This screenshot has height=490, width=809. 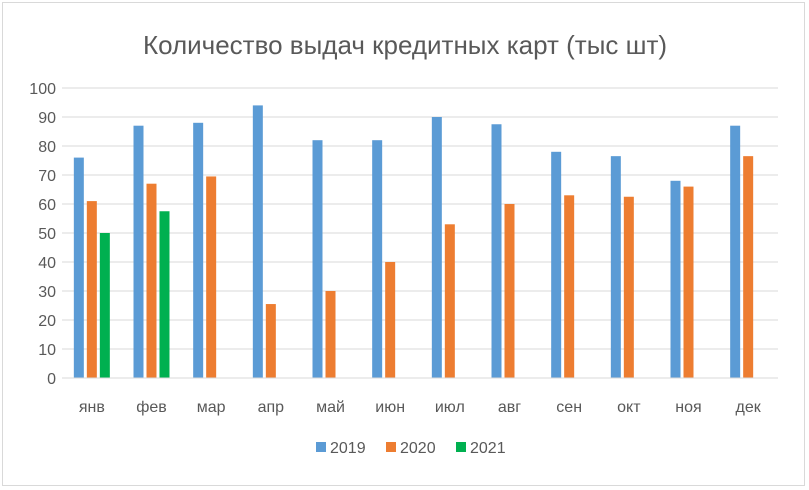 What do you see at coordinates (78, 267) in the screenshot?
I see `bar-2019-янв` at bounding box center [78, 267].